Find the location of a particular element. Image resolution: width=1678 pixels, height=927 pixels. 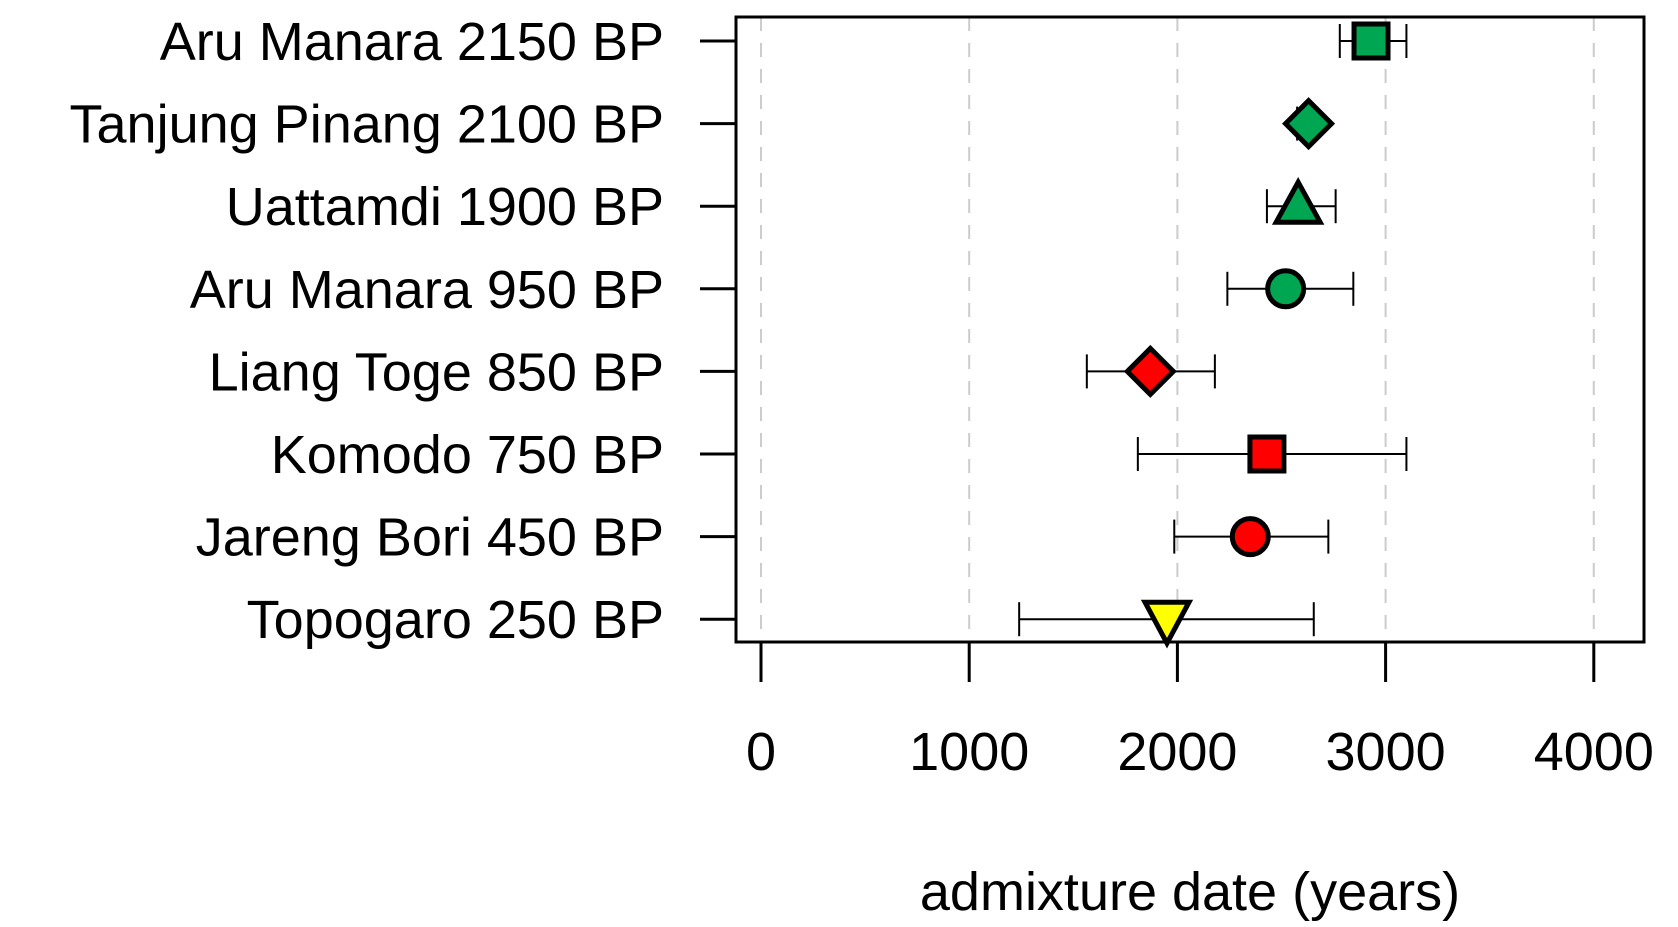

x-tick-label: 1000 is located at coordinates (969, 752).